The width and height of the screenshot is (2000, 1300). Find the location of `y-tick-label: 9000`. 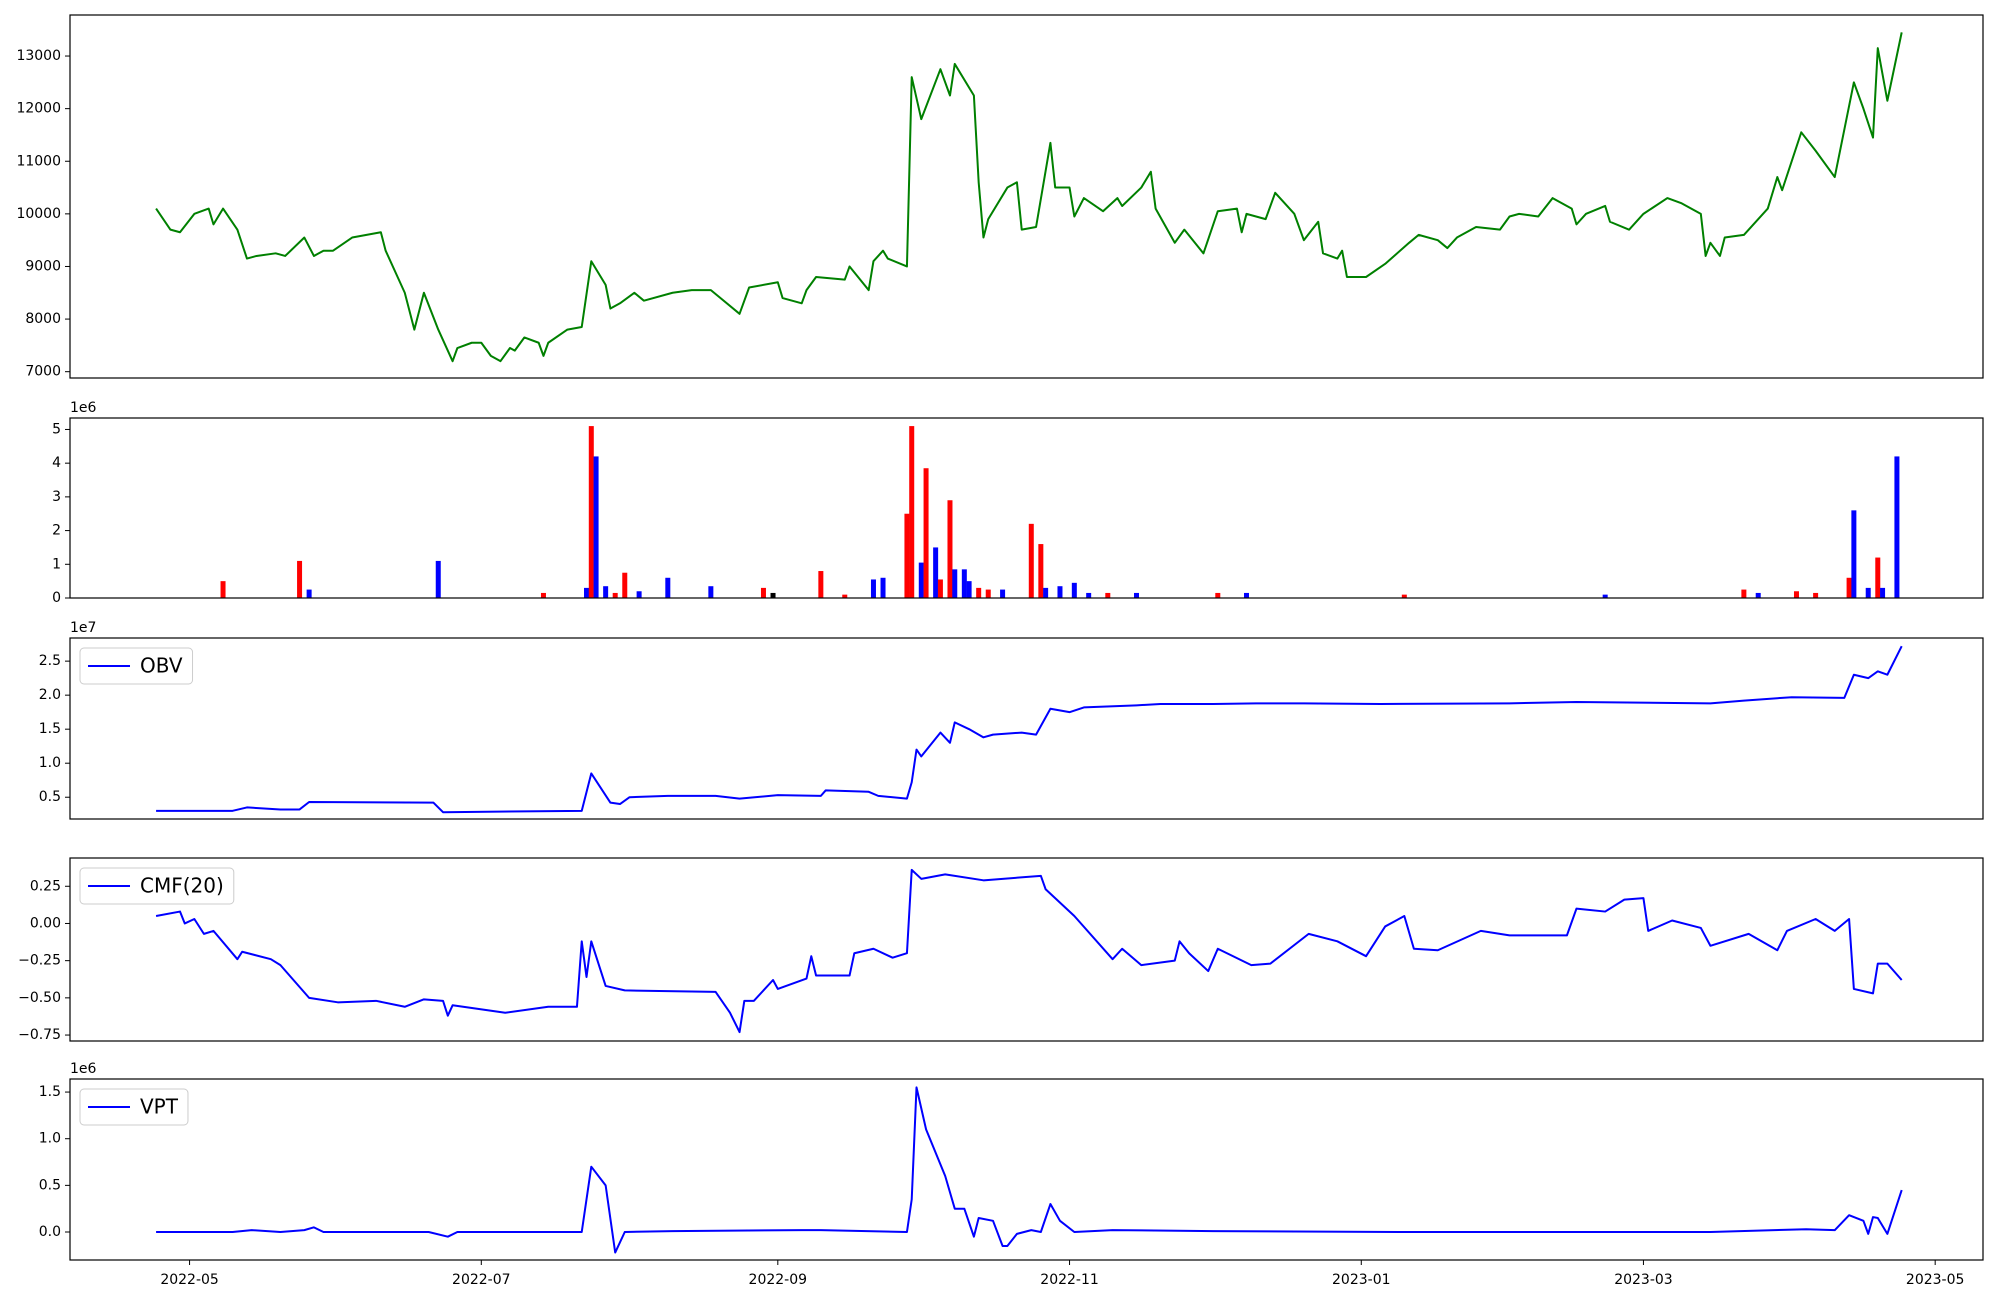

y-tick-label: 9000 is located at coordinates (43, 266).